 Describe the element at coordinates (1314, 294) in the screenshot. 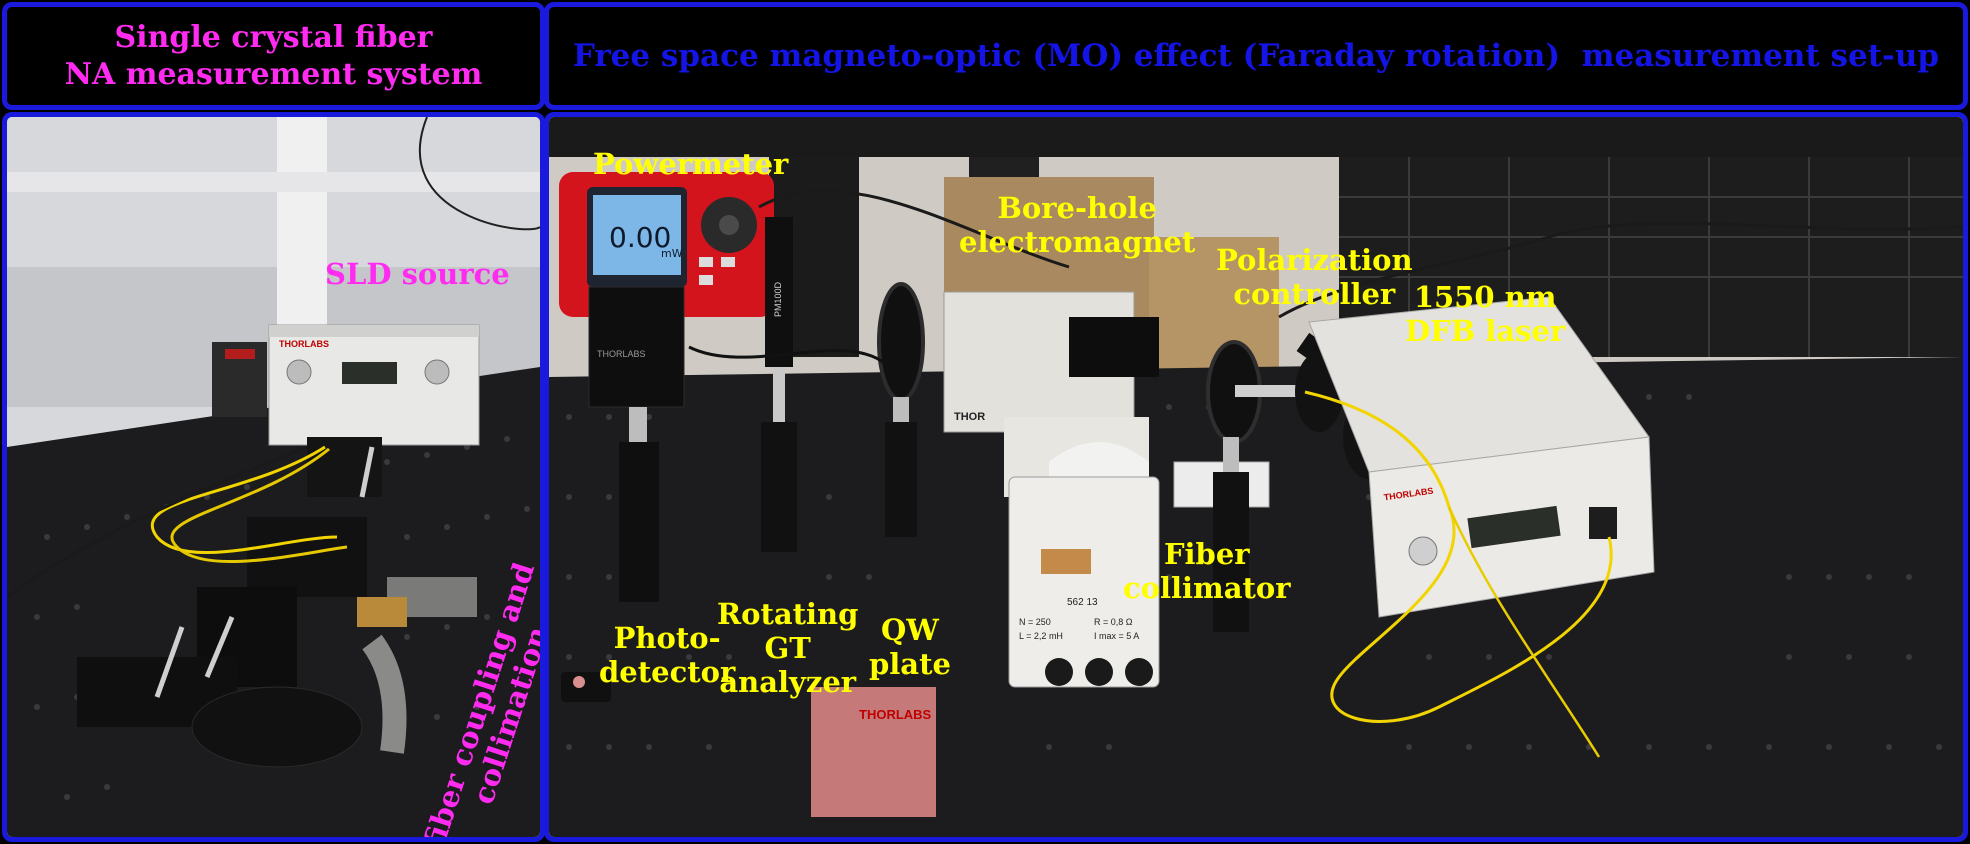

I see `label-polarization-line-2: controller` at that location.